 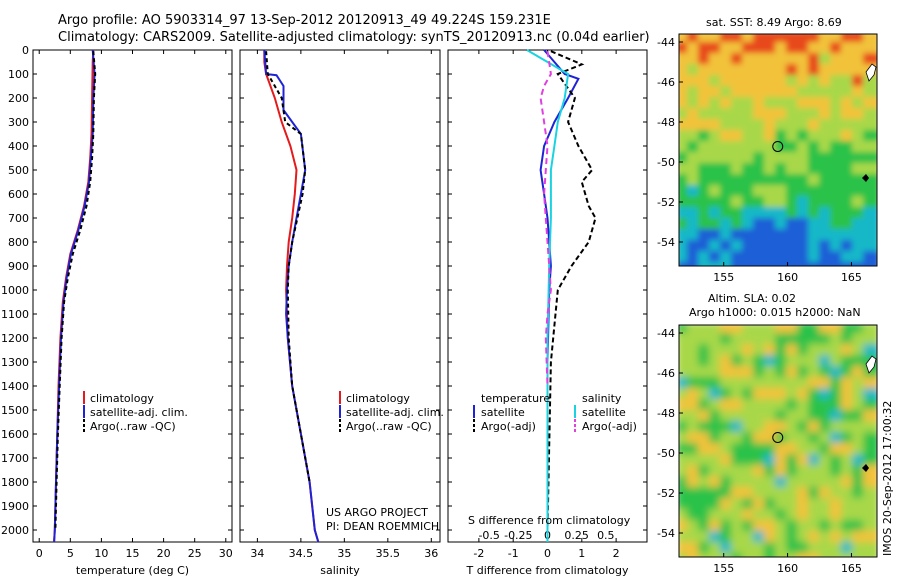 I want to click on legend-title-salinity: salinity, so click(x=602, y=398).